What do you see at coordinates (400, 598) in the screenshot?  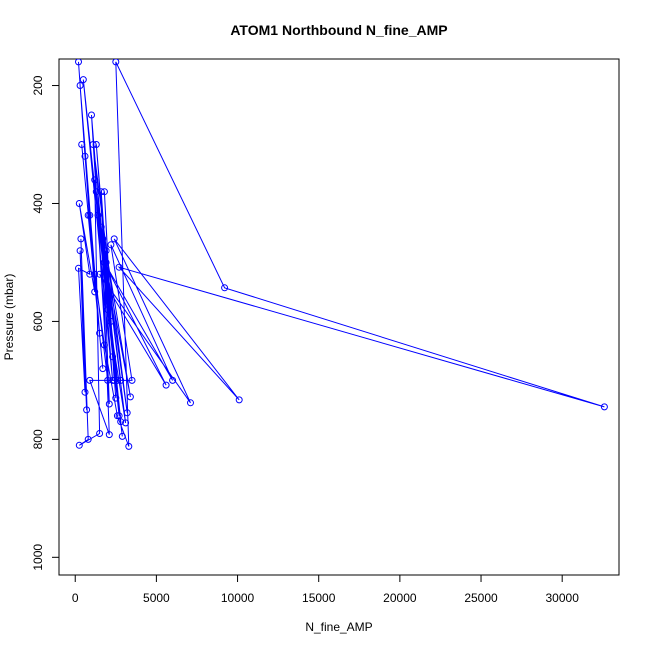 I see `x-tick-label: 20000` at bounding box center [400, 598].